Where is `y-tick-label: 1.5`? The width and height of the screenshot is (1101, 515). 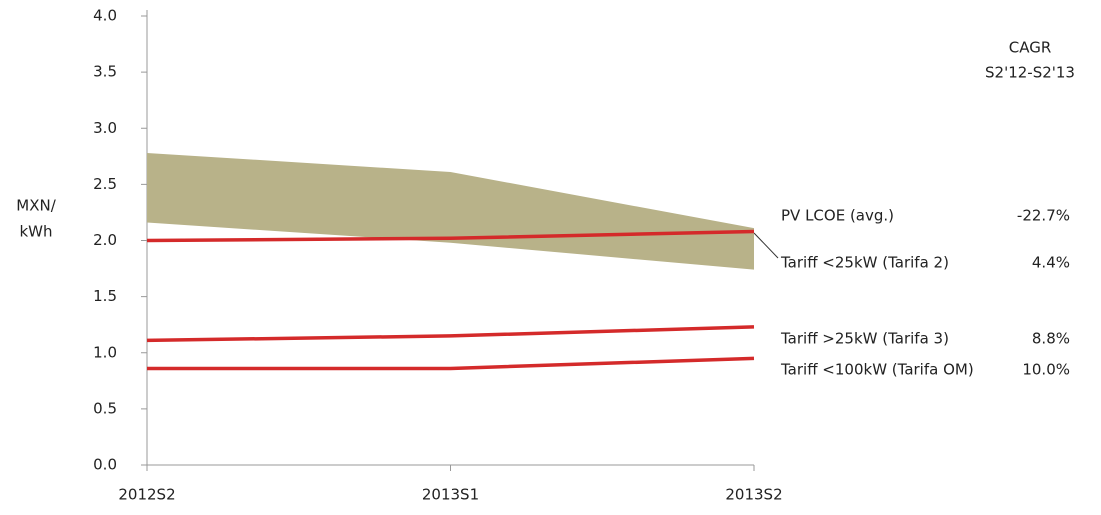 y-tick-label: 1.5 is located at coordinates (105, 296).